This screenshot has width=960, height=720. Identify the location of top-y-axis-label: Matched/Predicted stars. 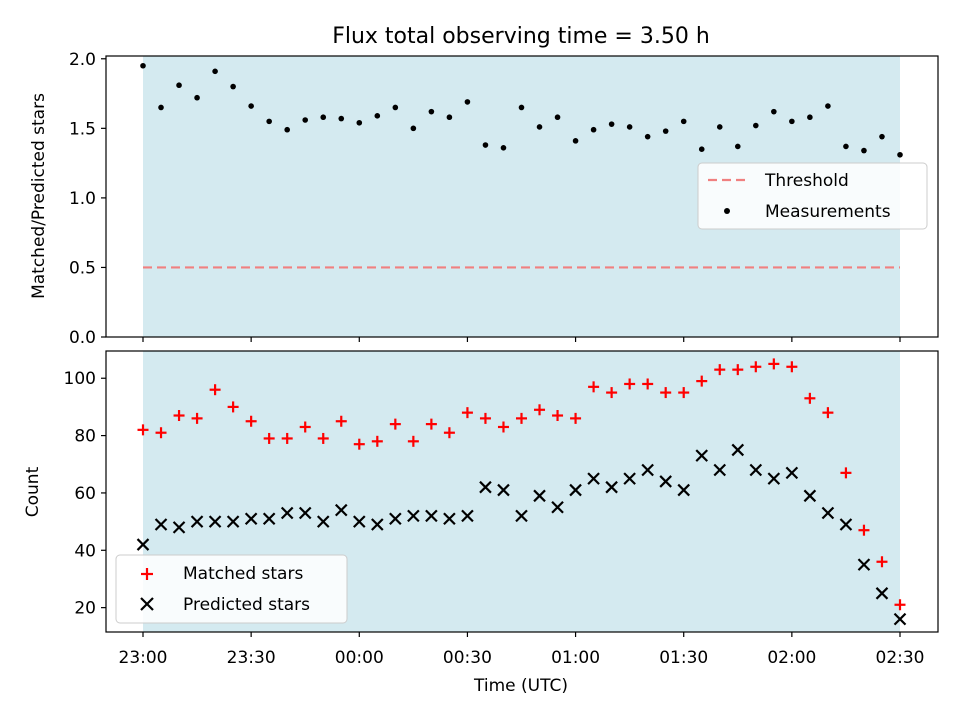
(39, 196).